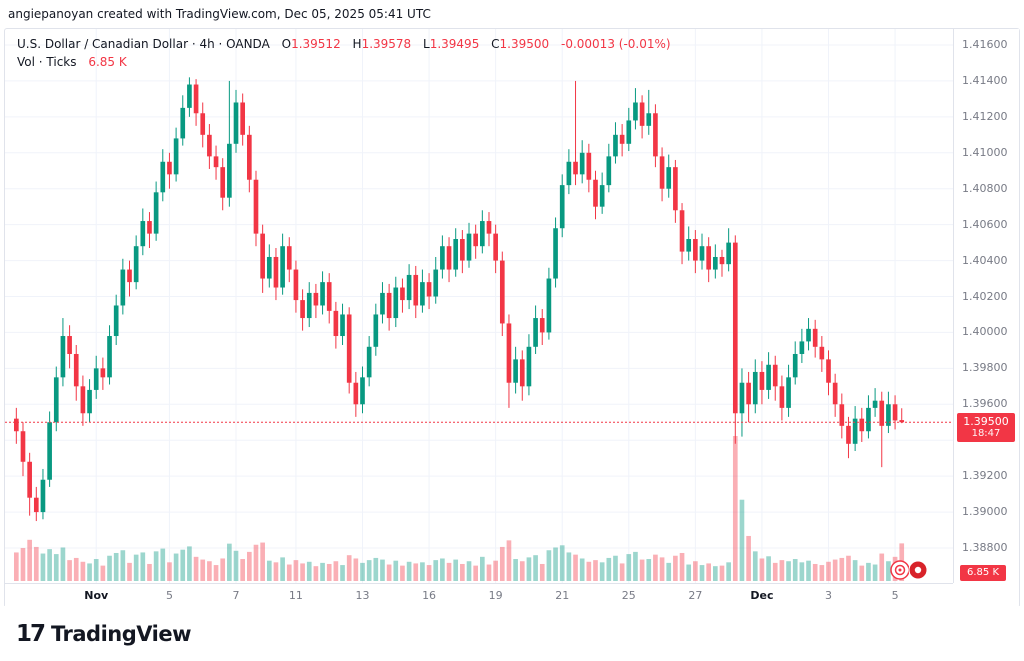  What do you see at coordinates (121, 633) in the screenshot?
I see `tradingview-wordmark: TradingView` at bounding box center [121, 633].